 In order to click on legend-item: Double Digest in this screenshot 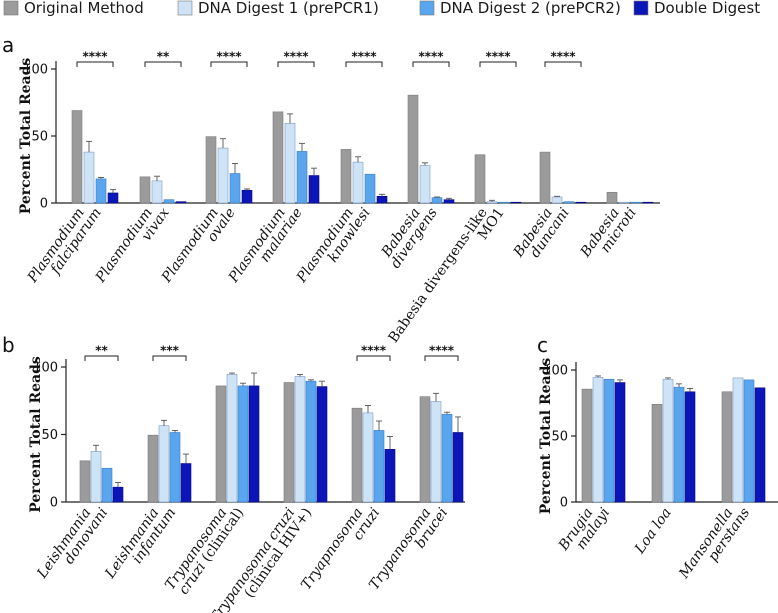, I will do `click(696, 8)`.